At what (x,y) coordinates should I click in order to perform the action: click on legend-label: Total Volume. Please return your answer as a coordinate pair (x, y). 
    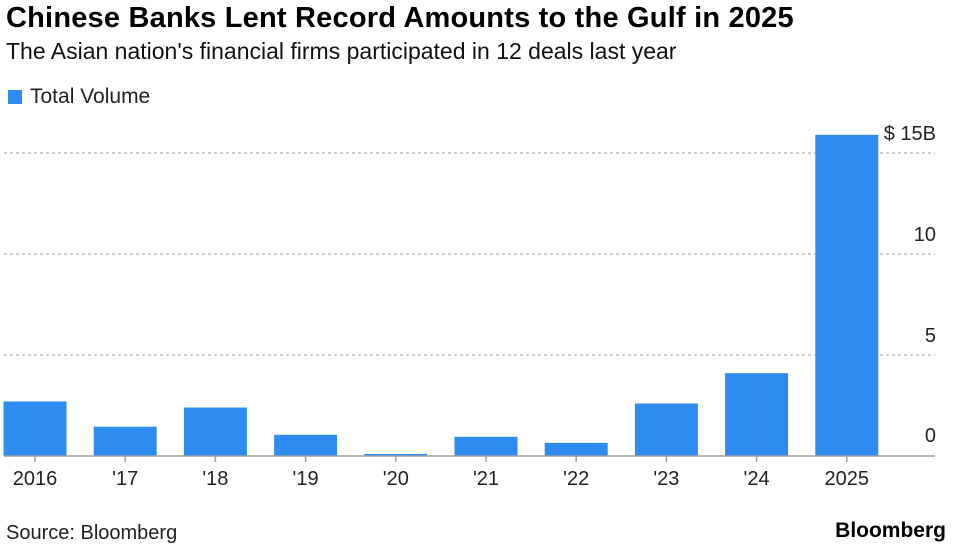
    Looking at the image, I should click on (90, 96).